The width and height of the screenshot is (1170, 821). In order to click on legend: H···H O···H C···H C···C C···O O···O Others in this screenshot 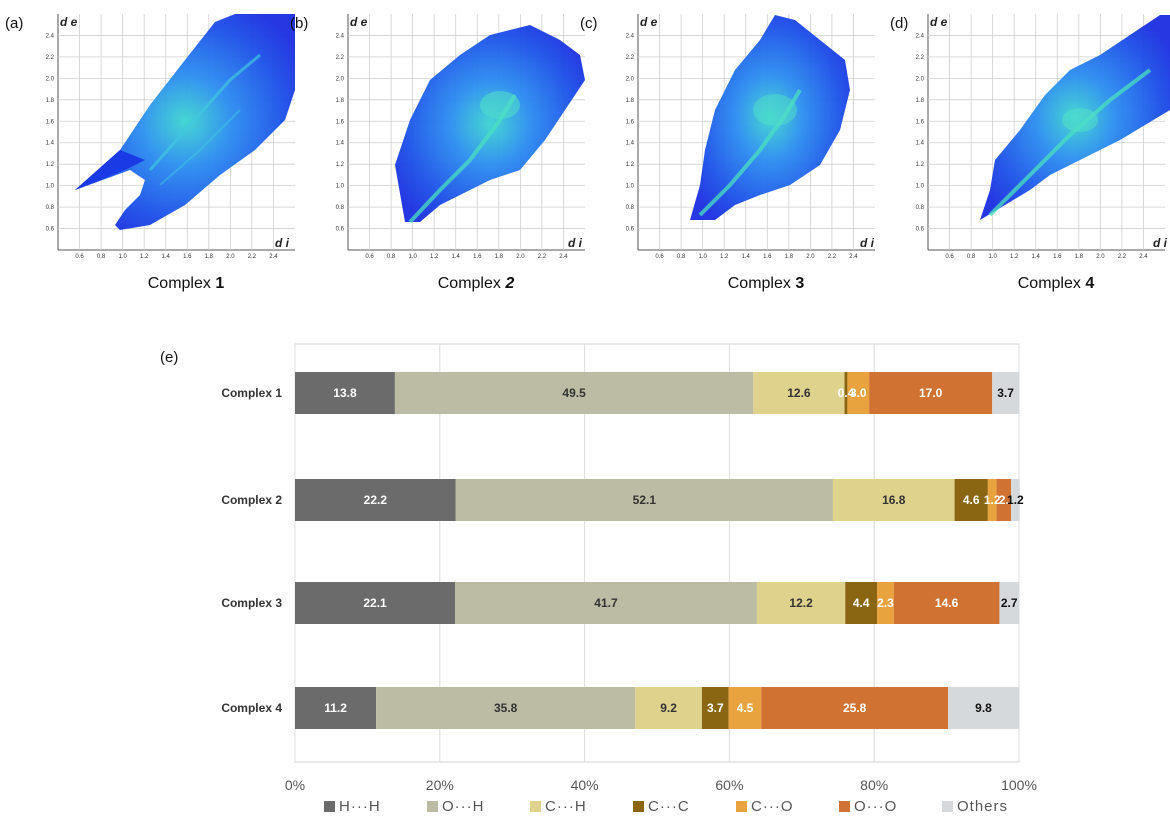, I will do `click(666, 806)`.